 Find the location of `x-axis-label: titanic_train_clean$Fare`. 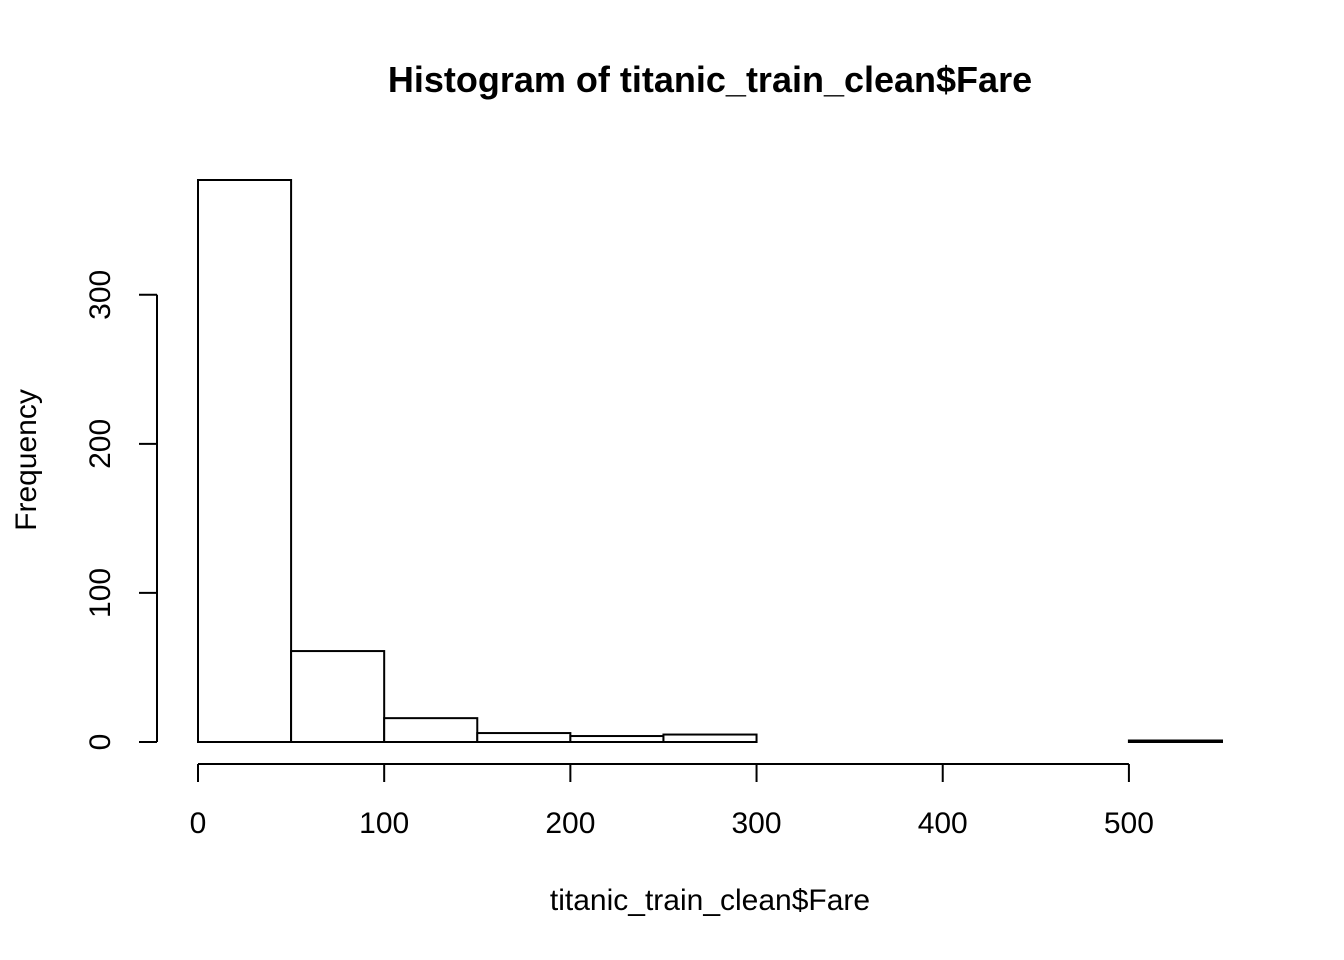

x-axis-label: titanic_train_clean$Fare is located at coordinates (710, 900).